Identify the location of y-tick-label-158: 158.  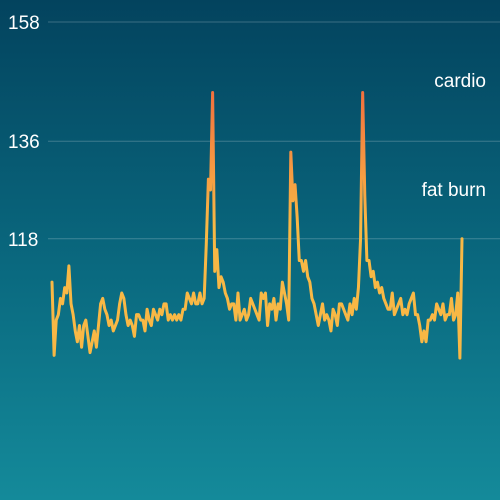
(24, 23).